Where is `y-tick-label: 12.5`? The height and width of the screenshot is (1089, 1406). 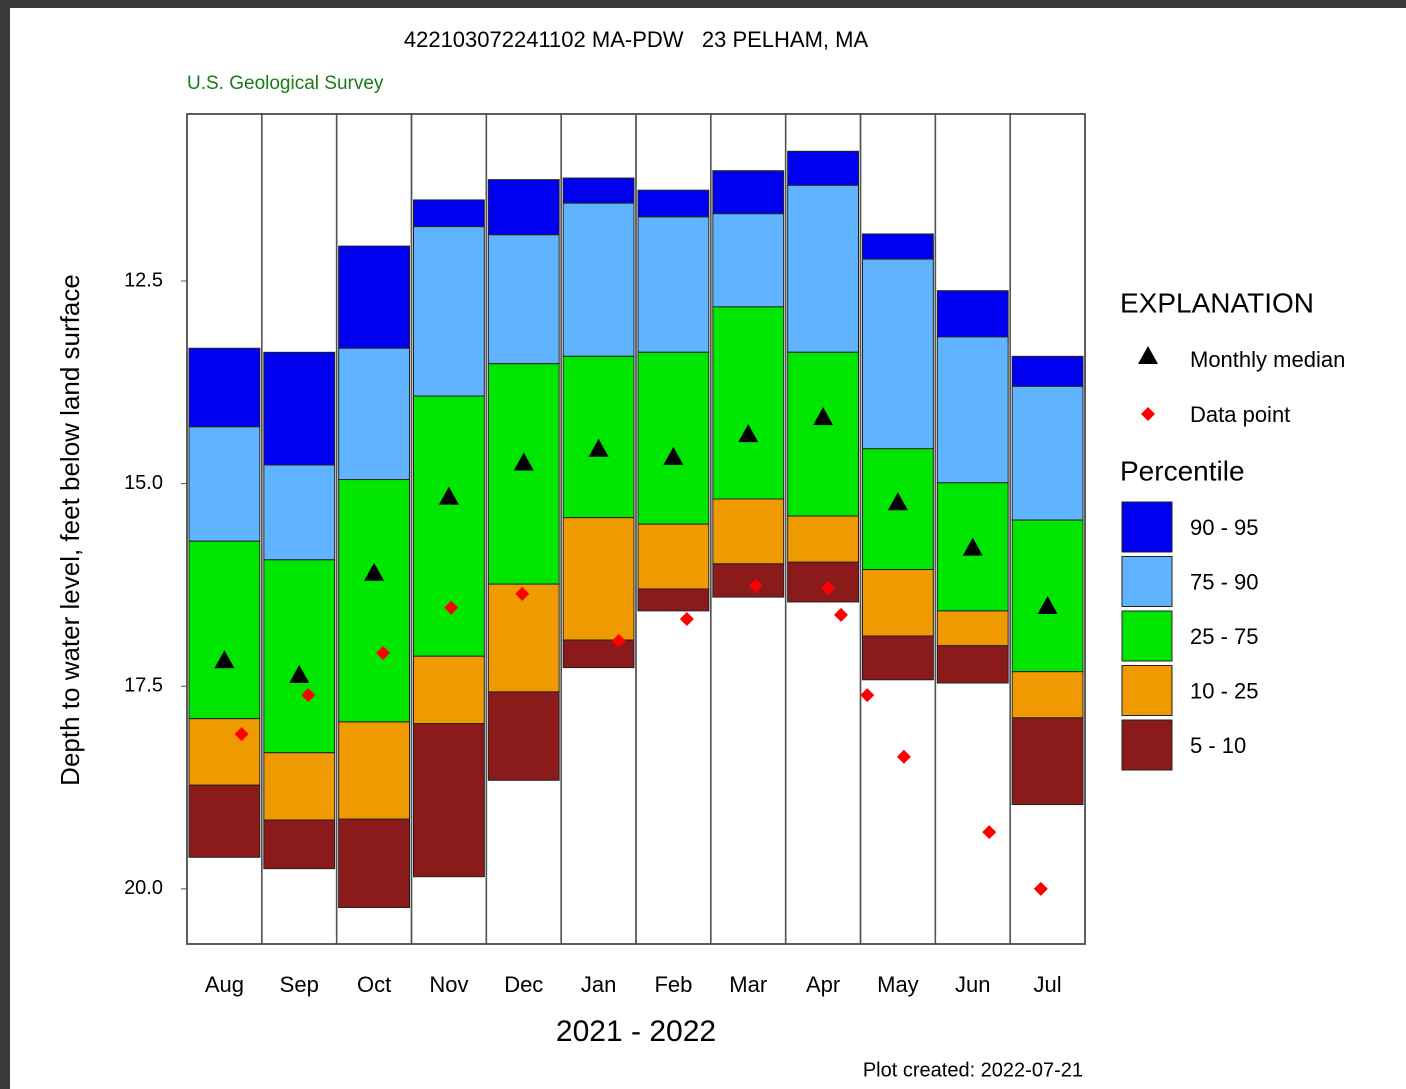 y-tick-label: 12.5 is located at coordinates (143, 280).